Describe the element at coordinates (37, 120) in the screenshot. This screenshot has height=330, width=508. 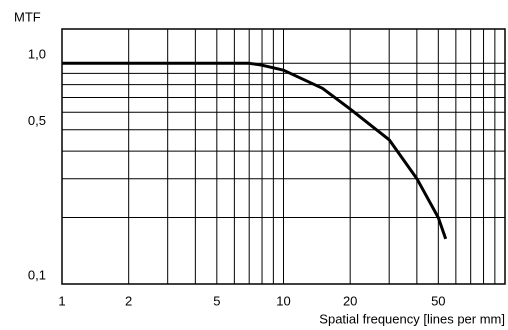
I see `y-tick-label: 0,5` at that location.